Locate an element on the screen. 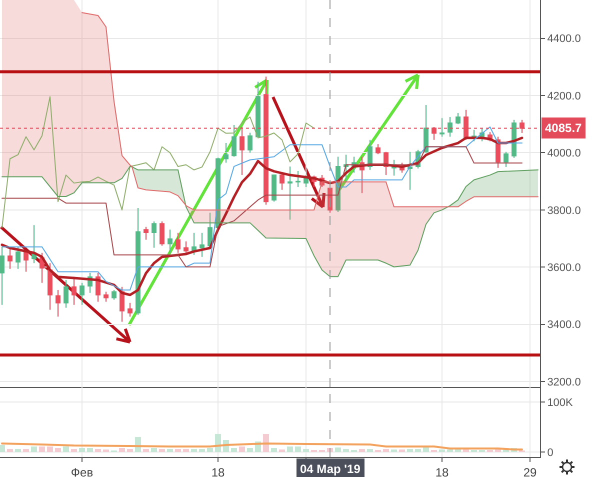 The width and height of the screenshot is (600, 477). y-tick-label: 4400.0 is located at coordinates (564, 39).